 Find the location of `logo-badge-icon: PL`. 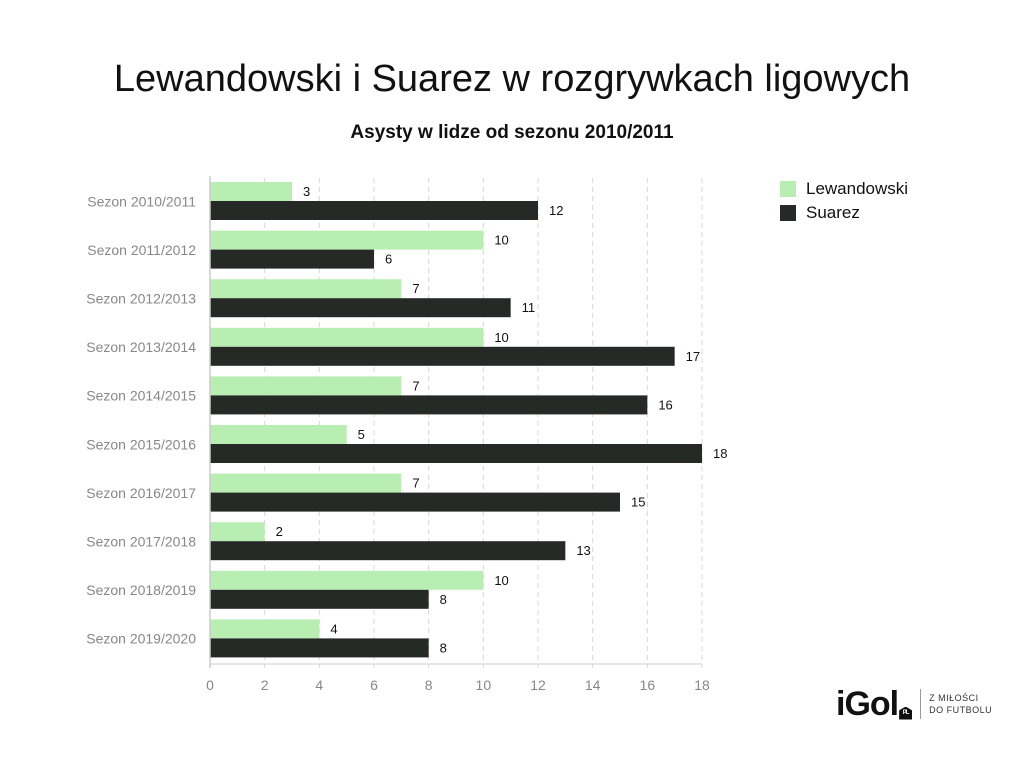

logo-badge-icon: PL is located at coordinates (906, 713).